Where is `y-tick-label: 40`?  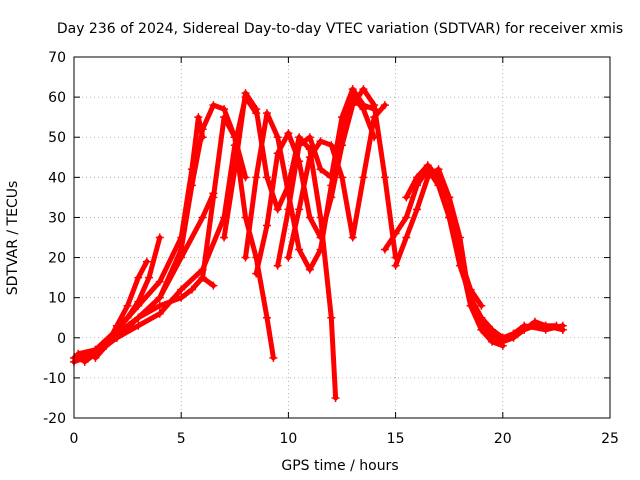
y-tick-label: 40 is located at coordinates (57, 178).